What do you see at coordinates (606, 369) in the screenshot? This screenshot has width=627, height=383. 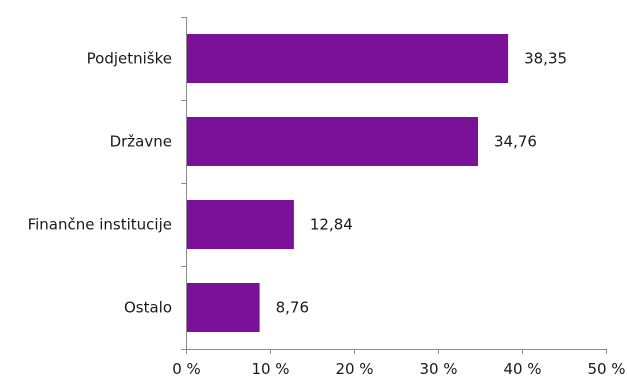 I see `x-tick-label-5: 50 %` at bounding box center [606, 369].